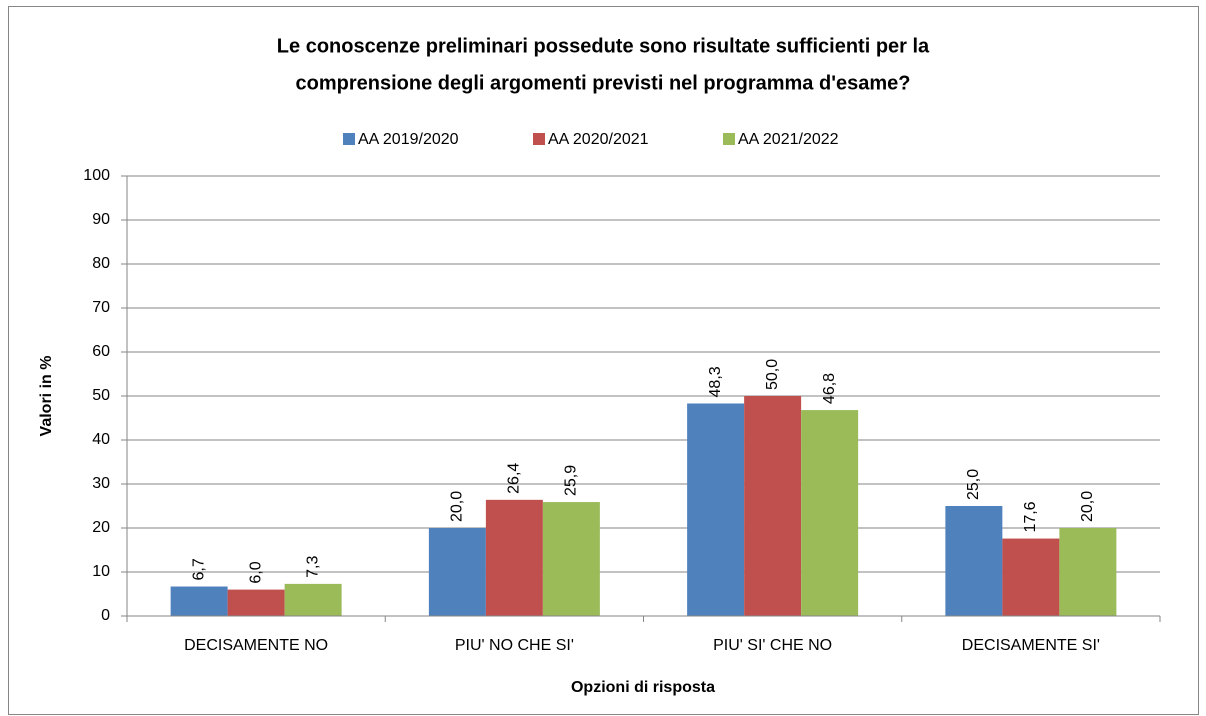 Image resolution: width=1206 pixels, height=716 pixels. I want to click on x-tick-label: PIU' NO CHE SI', so click(514, 645).